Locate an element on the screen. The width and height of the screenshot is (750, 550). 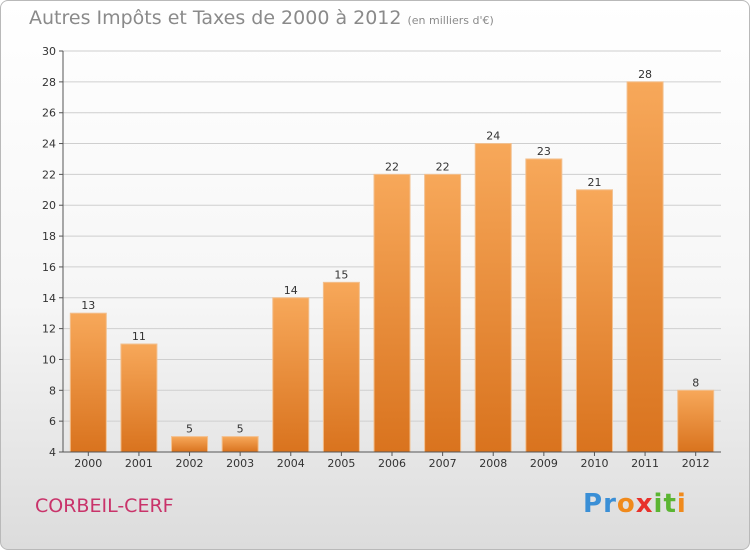
x-tick-label: 2000 is located at coordinates (88, 463).